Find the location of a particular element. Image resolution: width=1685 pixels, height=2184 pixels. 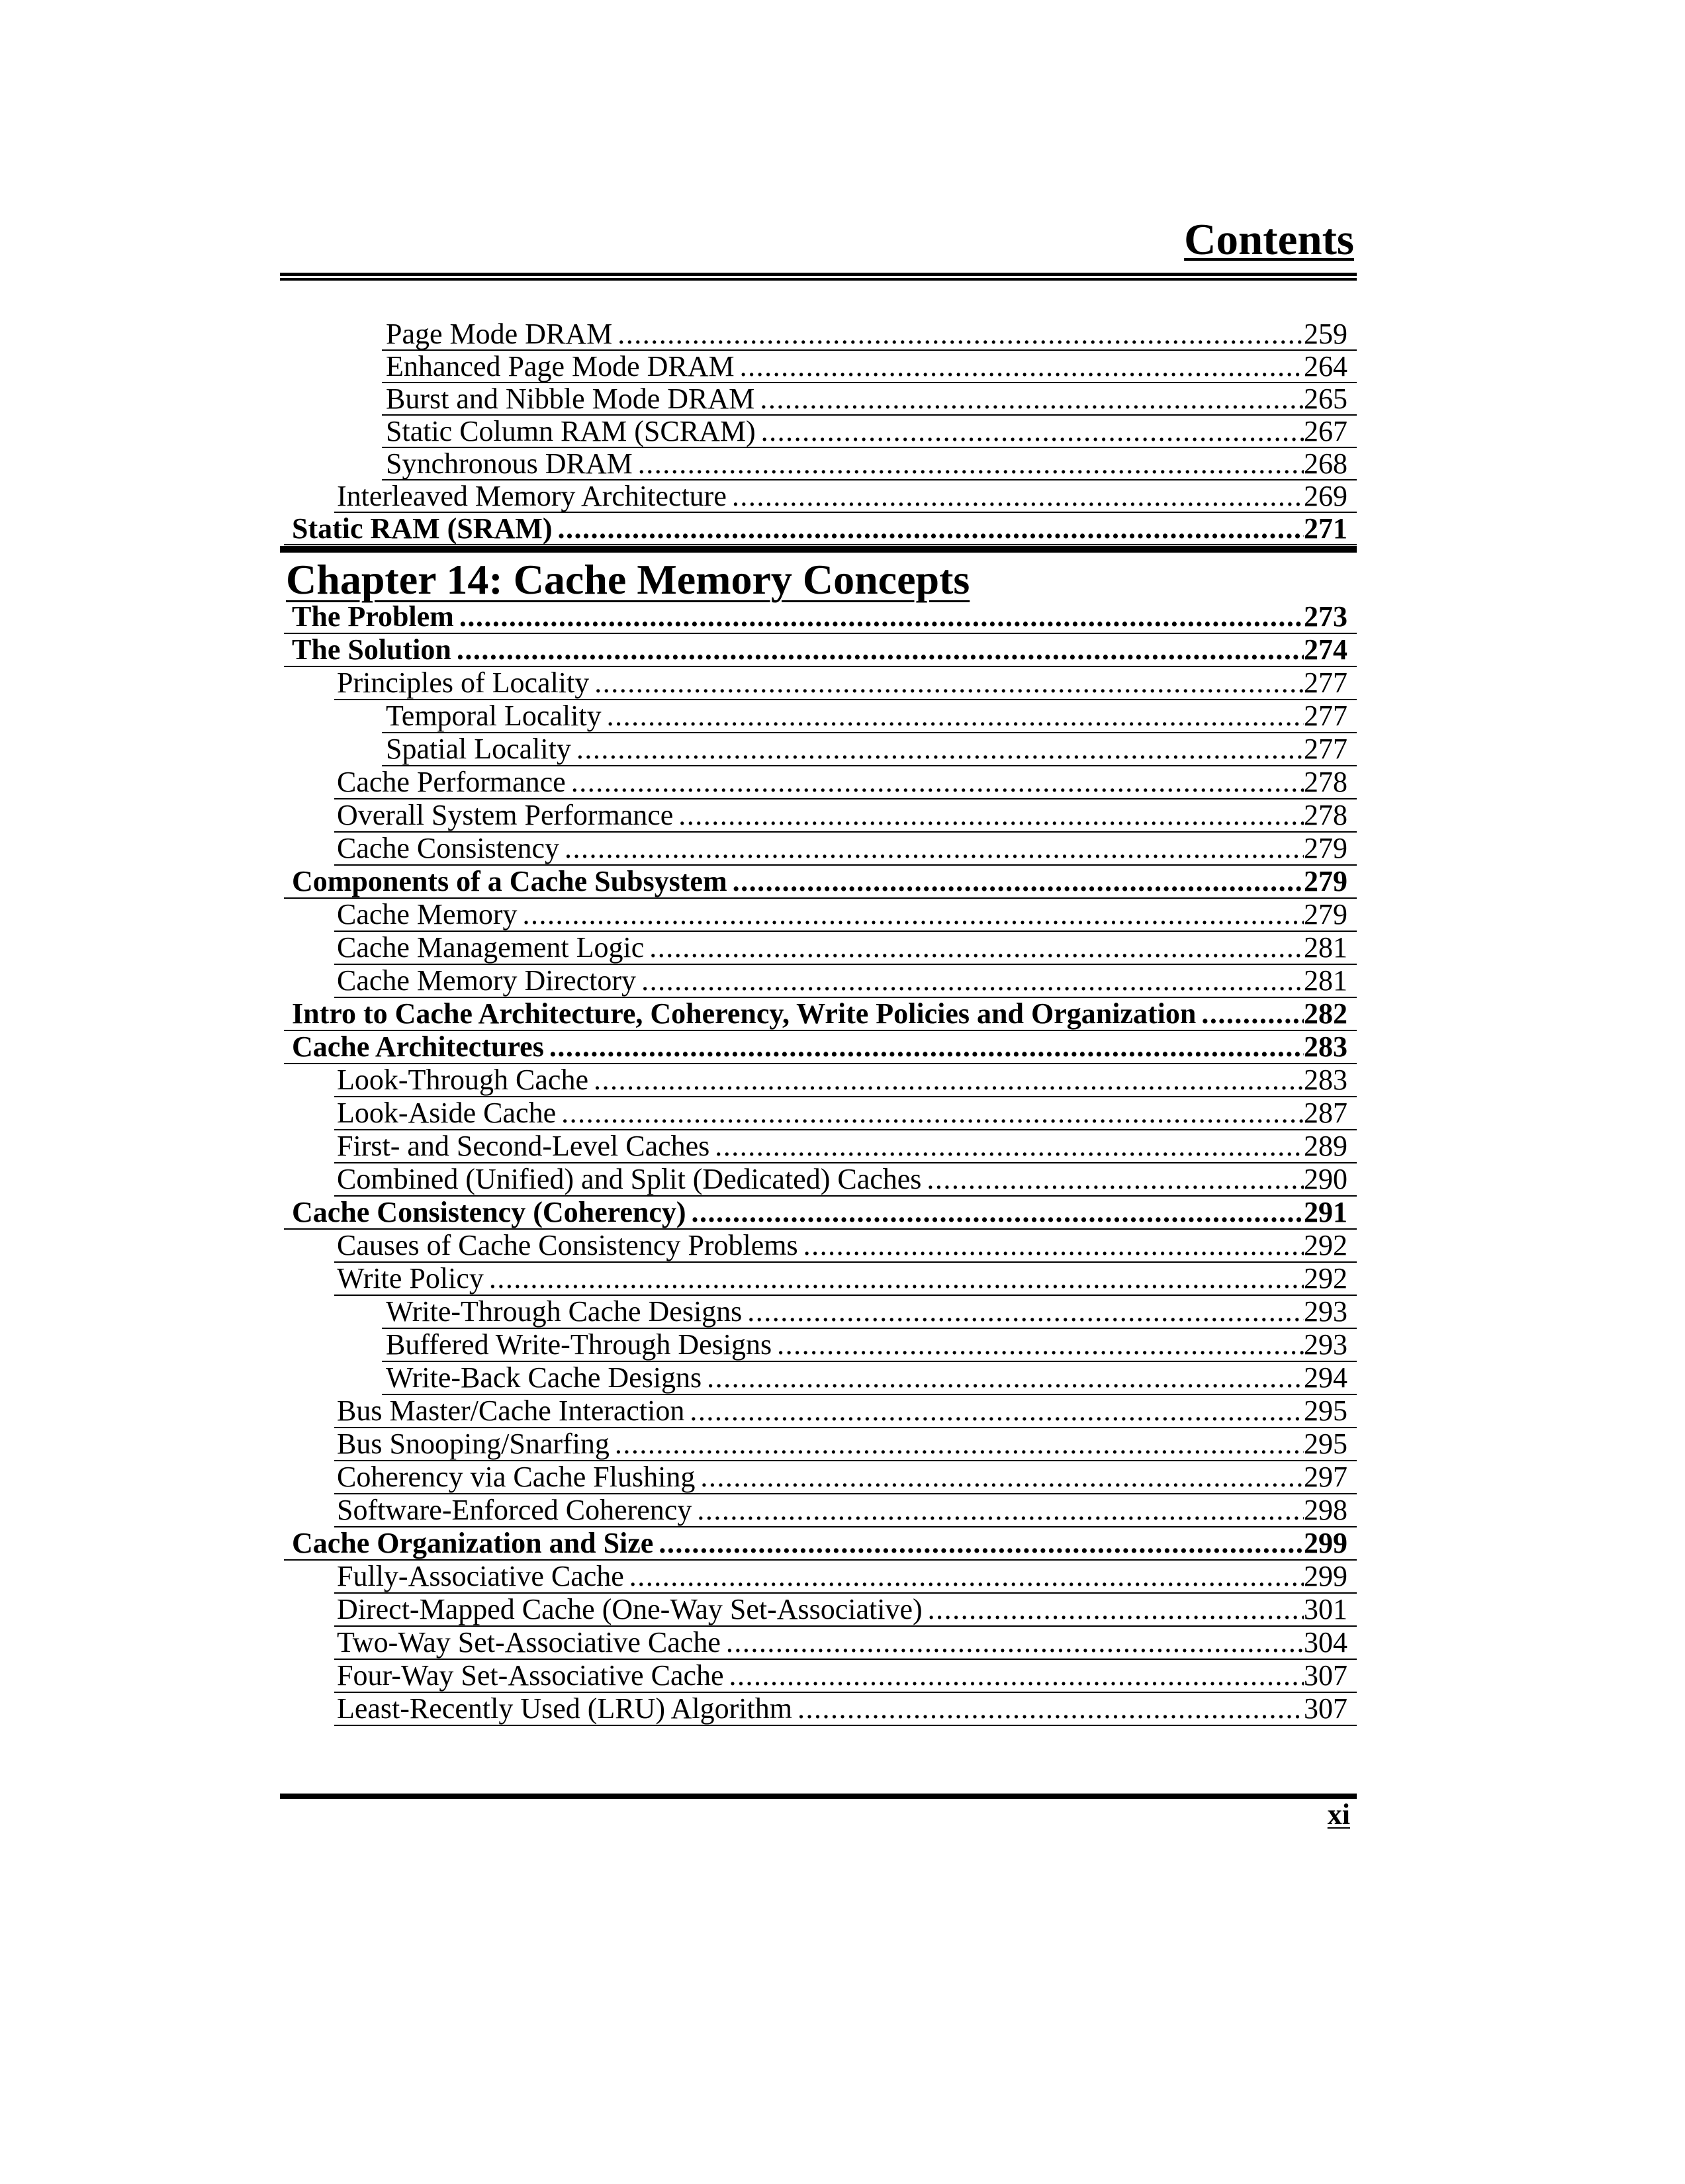

toc-entry-title: Cache Memory is located at coordinates (427, 915).